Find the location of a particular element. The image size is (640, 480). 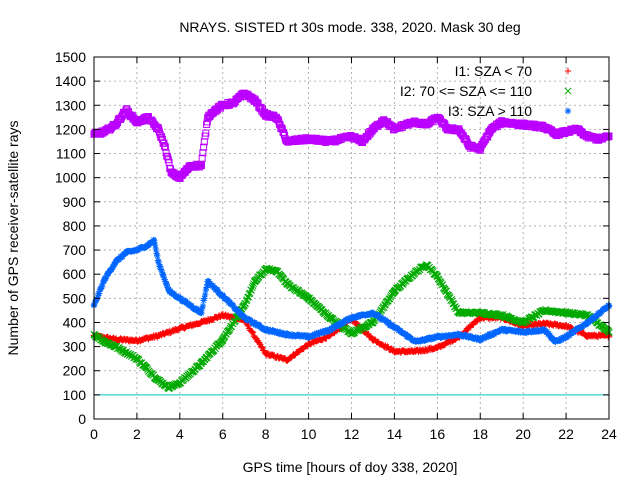

y-tick-label: 700 is located at coordinates (75, 250).